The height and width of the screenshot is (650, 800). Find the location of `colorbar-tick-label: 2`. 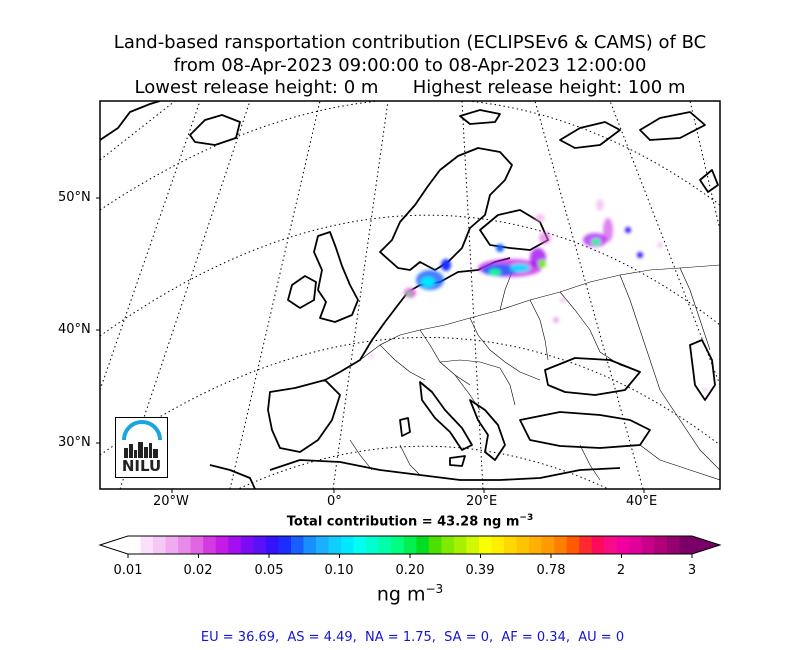

colorbar-tick-label: 2 is located at coordinates (621, 570).